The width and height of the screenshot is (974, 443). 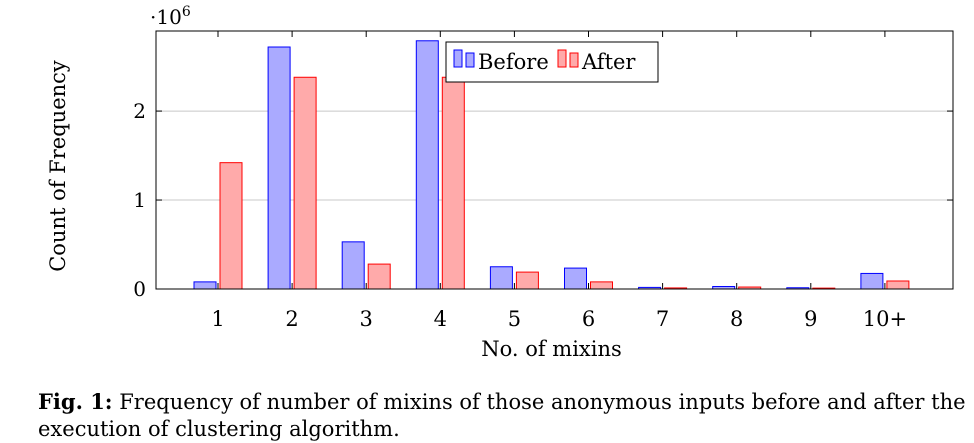 What do you see at coordinates (514, 319) in the screenshot?
I see `x-tick-label: 5` at bounding box center [514, 319].